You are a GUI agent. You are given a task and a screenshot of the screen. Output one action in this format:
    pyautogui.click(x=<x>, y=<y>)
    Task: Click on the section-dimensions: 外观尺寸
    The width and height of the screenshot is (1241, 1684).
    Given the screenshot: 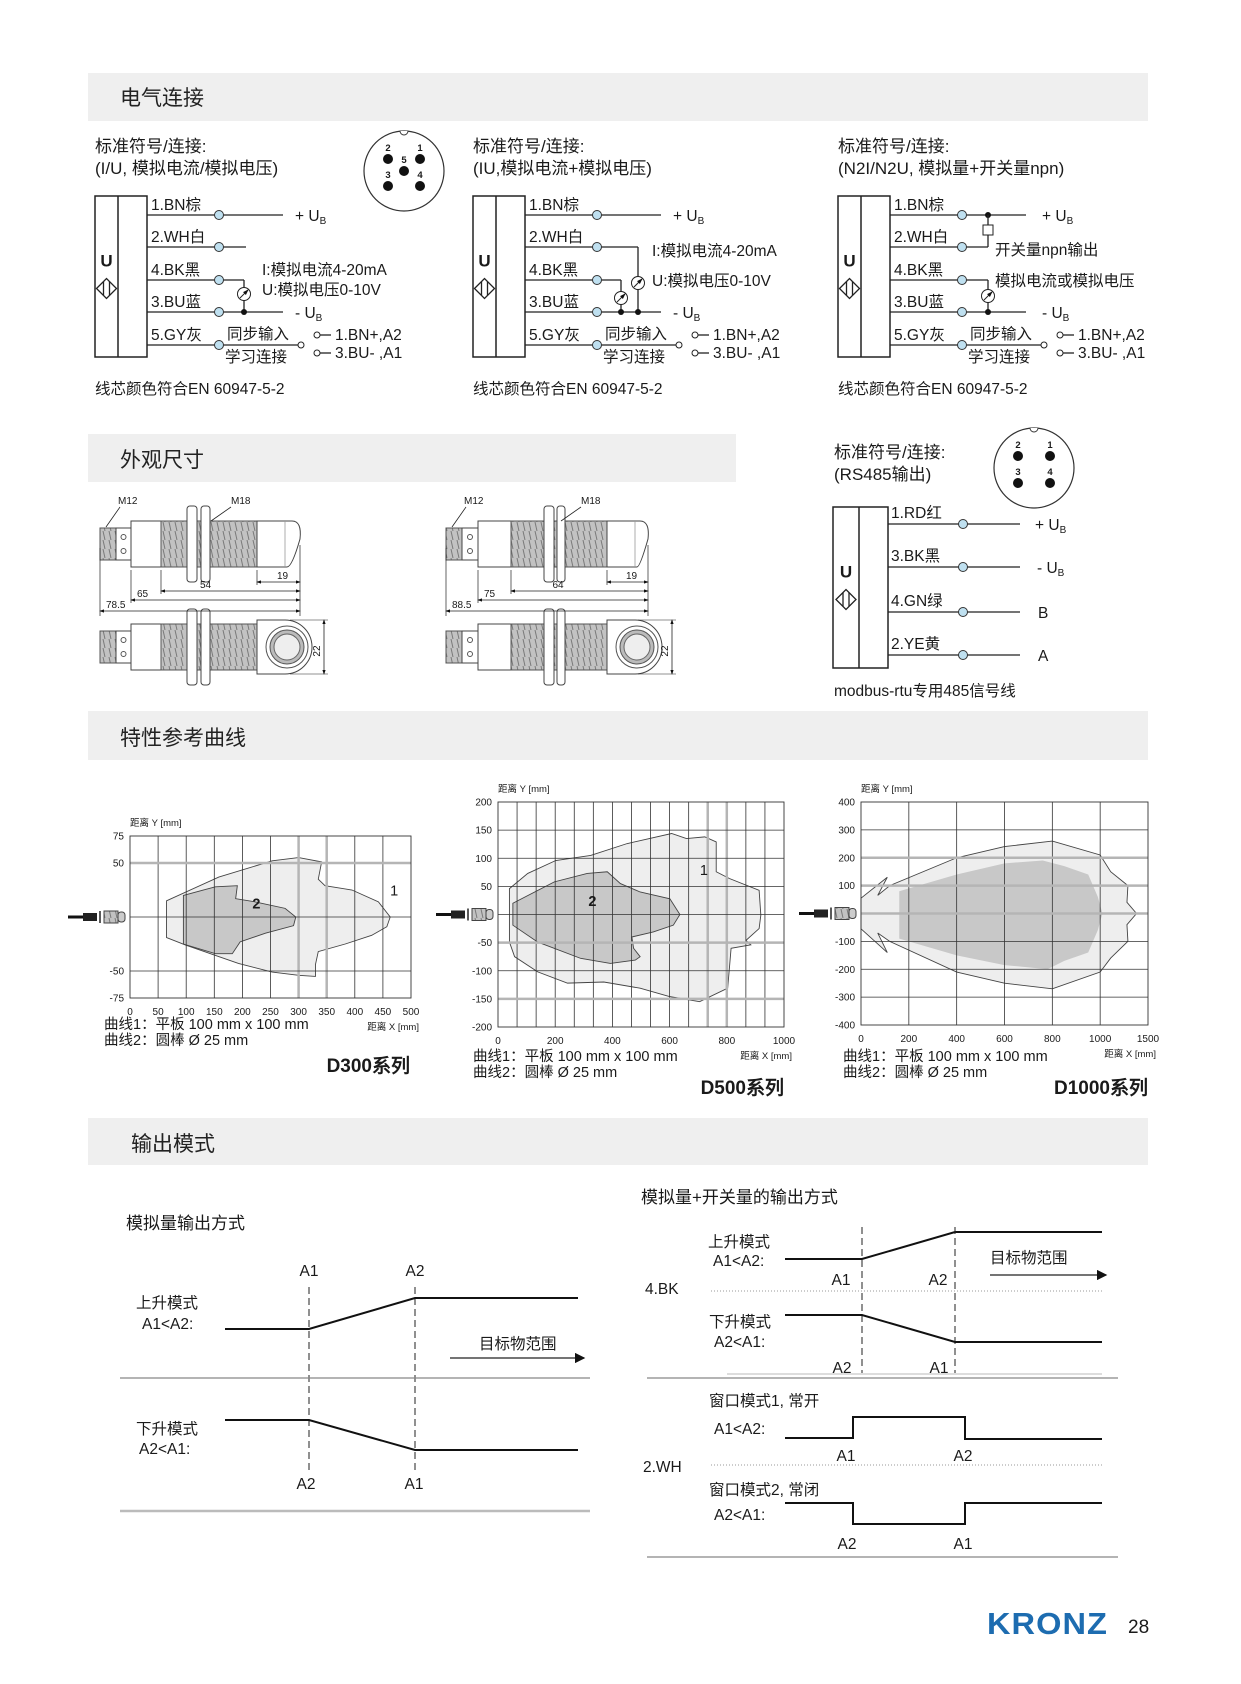 What is the action you would take?
    pyautogui.click(x=412, y=458)
    